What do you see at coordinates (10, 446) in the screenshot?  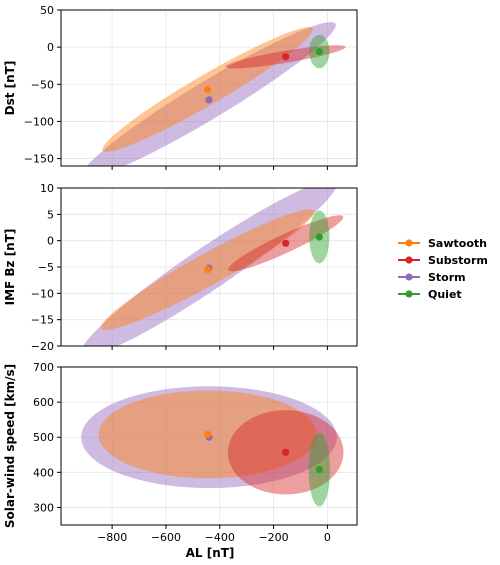 I see `y-axis-label: Solar-wind speed [km/s]` at bounding box center [10, 446].